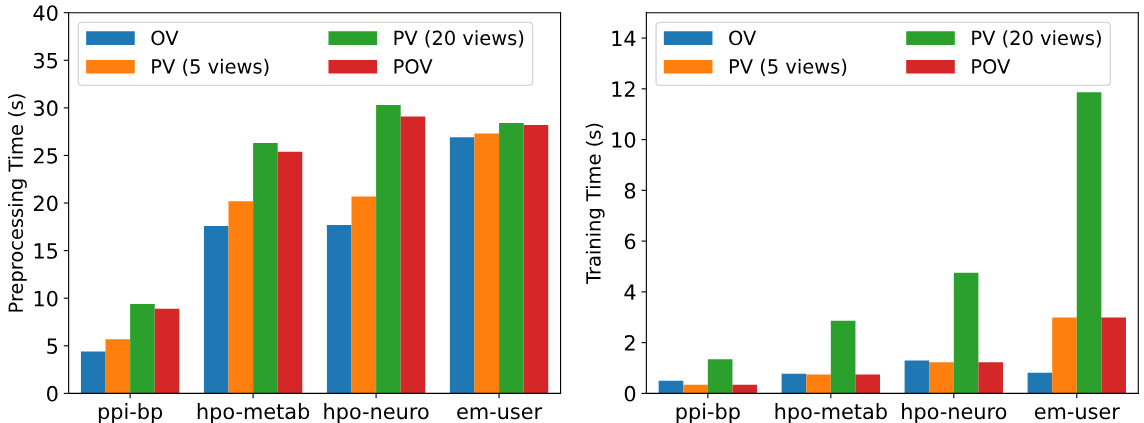  What do you see at coordinates (623, 89) in the screenshot?
I see `y-tick-label: 12` at bounding box center [623, 89].